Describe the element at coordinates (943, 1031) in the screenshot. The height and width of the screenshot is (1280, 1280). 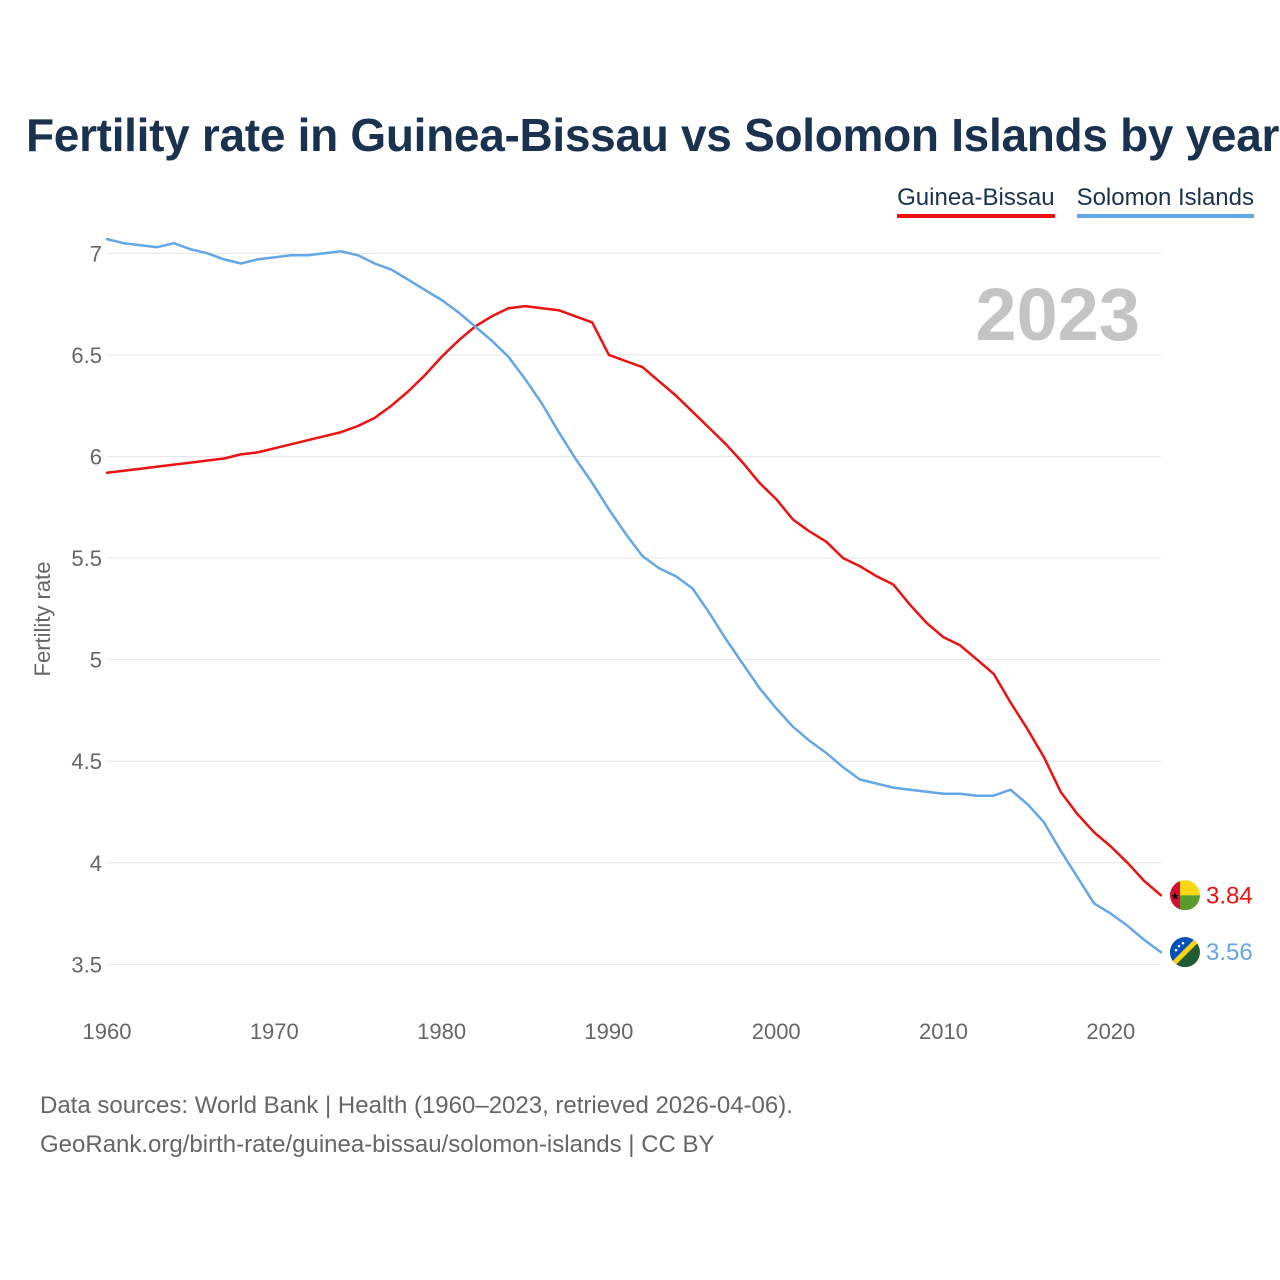
I see `x-tick-label: 2010` at that location.